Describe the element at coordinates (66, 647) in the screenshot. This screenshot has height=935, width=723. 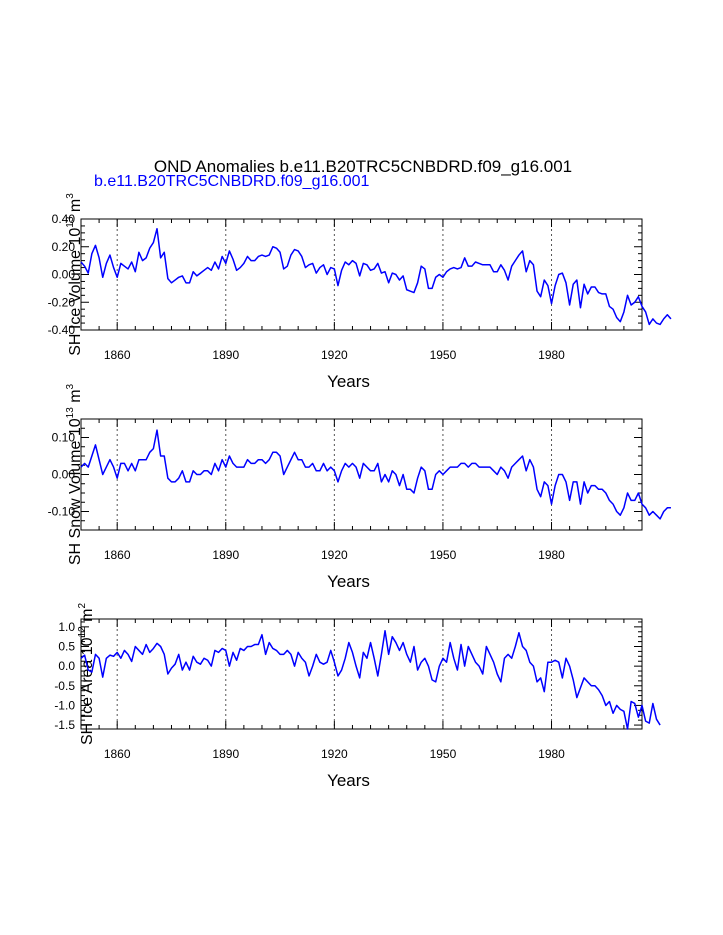
I see `y-tick-label: 0.5` at that location.